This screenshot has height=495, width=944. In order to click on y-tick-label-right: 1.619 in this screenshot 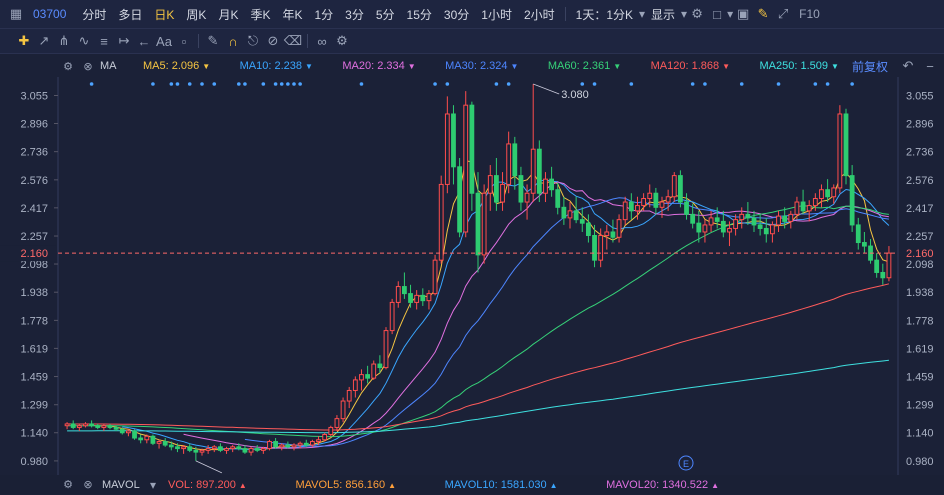, I will do `click(920, 349)`.